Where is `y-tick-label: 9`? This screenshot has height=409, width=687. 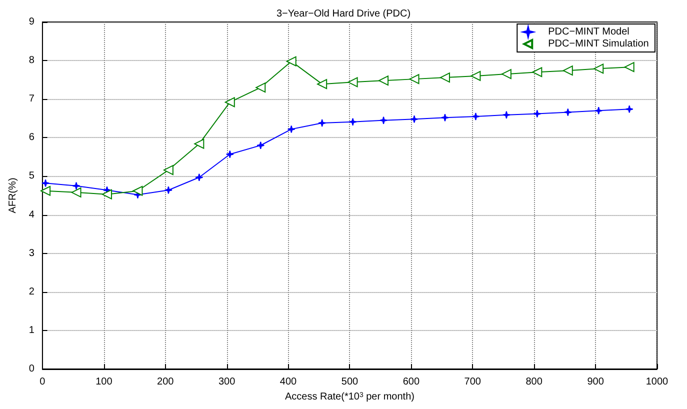 y-tick-label: 9 is located at coordinates (31, 22).